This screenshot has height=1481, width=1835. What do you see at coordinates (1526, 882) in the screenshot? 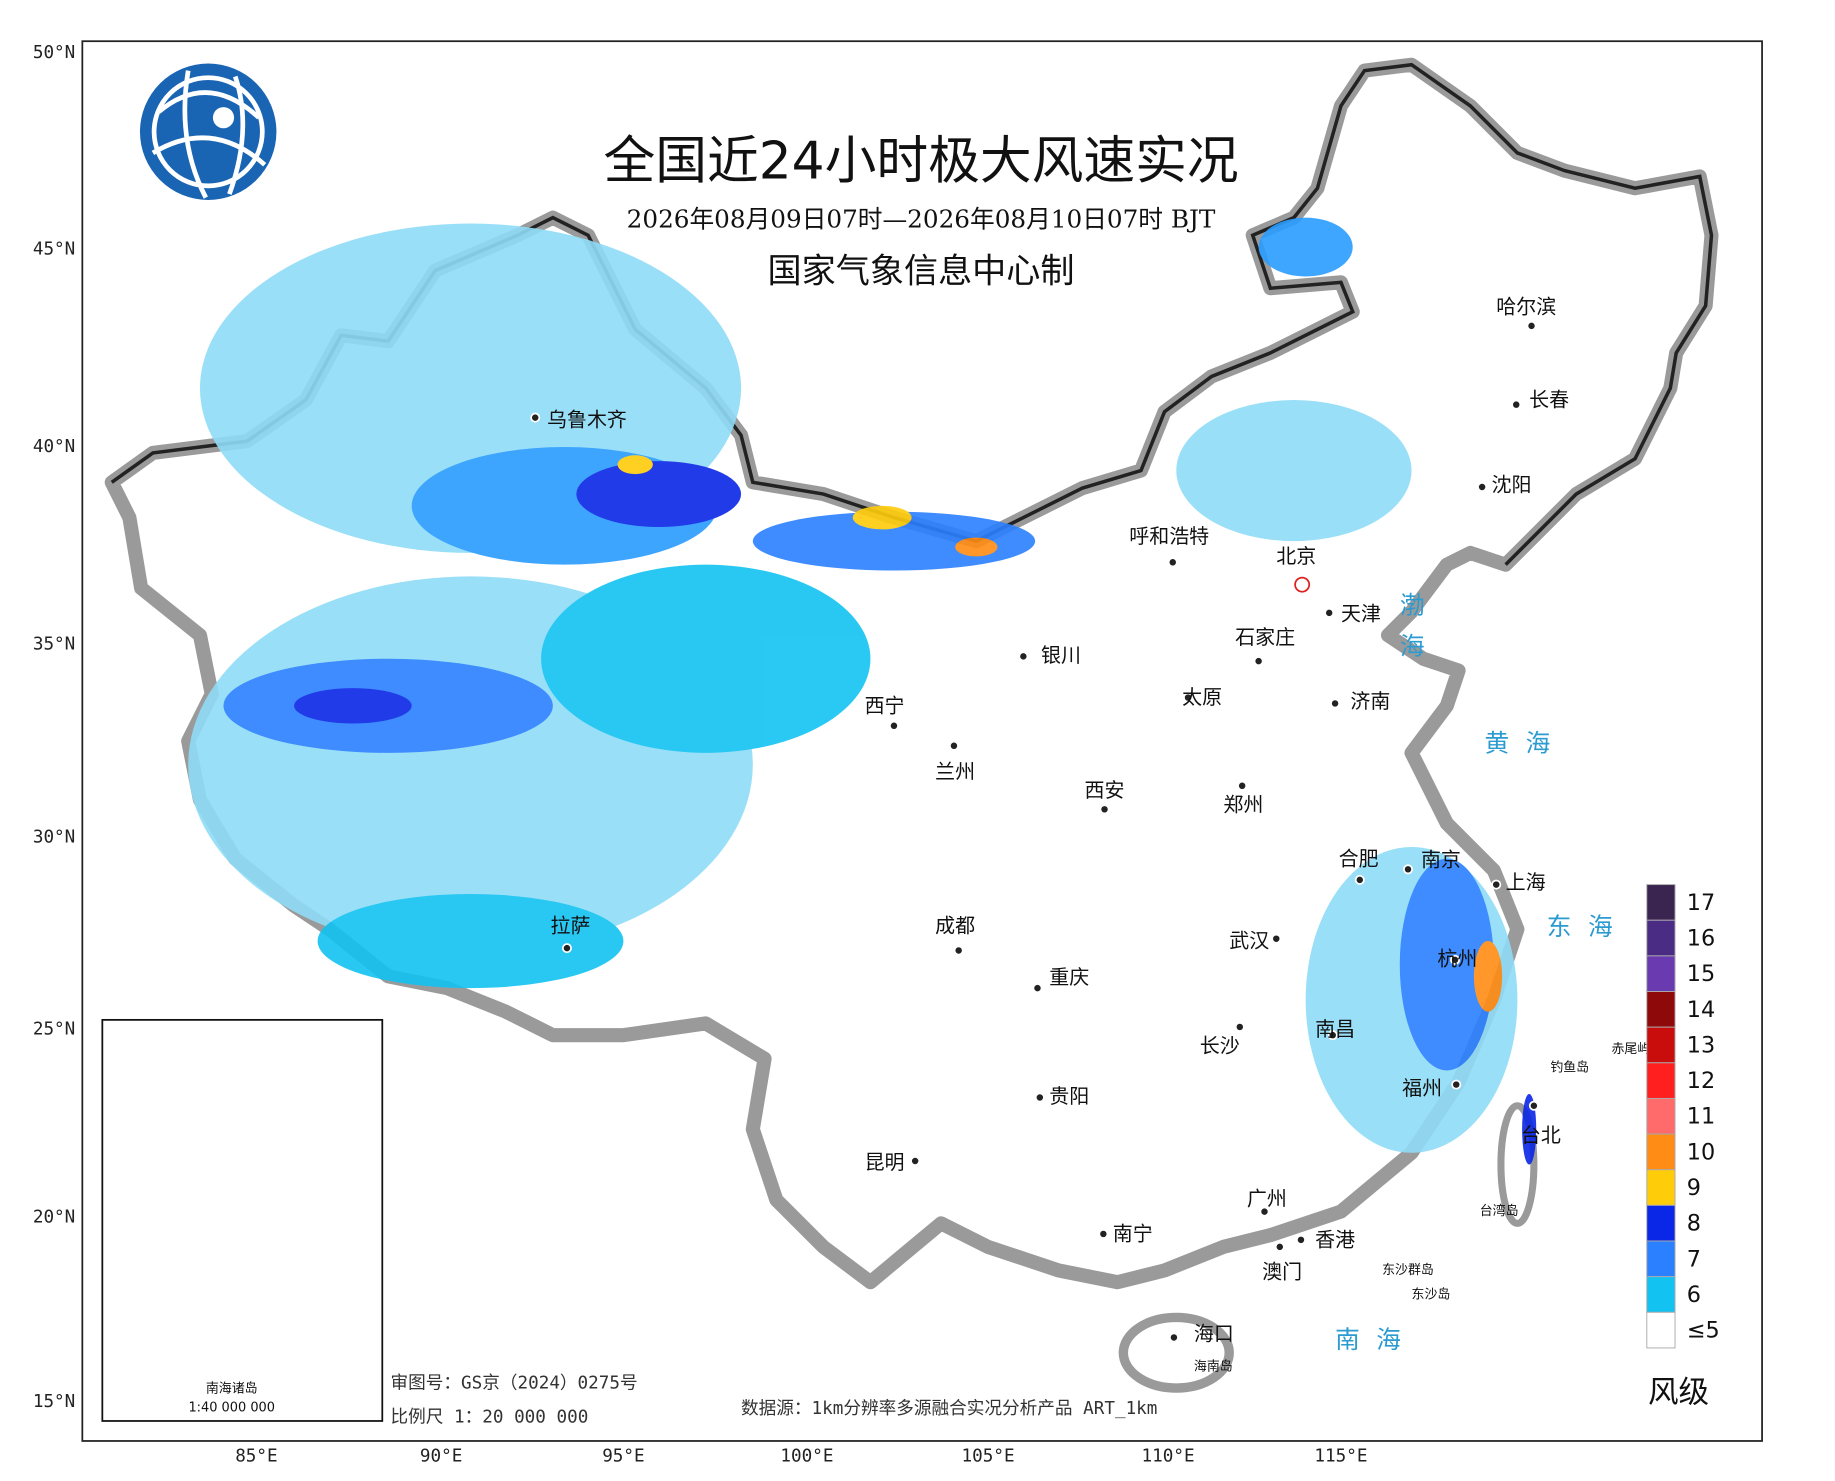
I see `city-label: 上海` at bounding box center [1526, 882].